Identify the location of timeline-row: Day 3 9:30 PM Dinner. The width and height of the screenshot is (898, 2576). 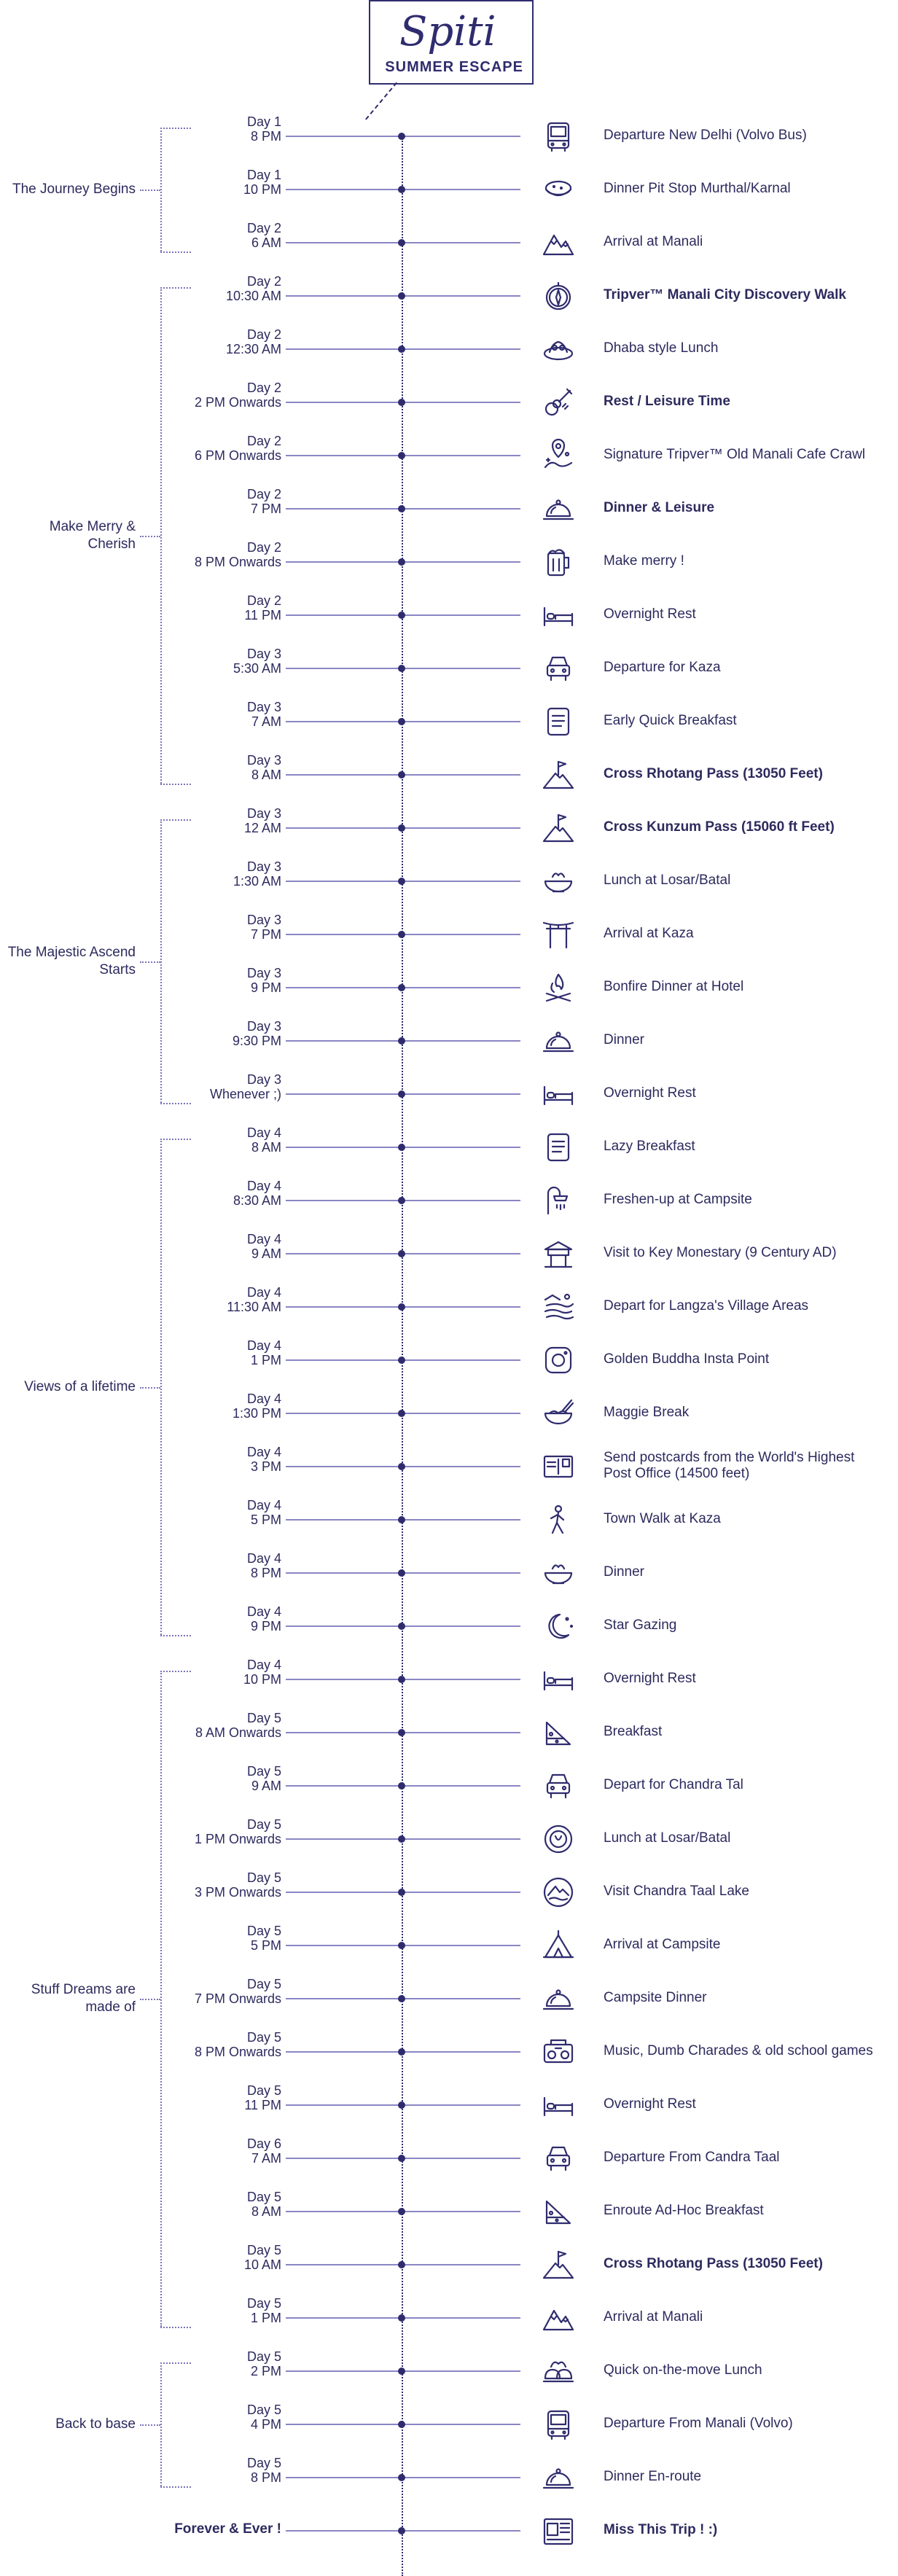
(449, 1041).